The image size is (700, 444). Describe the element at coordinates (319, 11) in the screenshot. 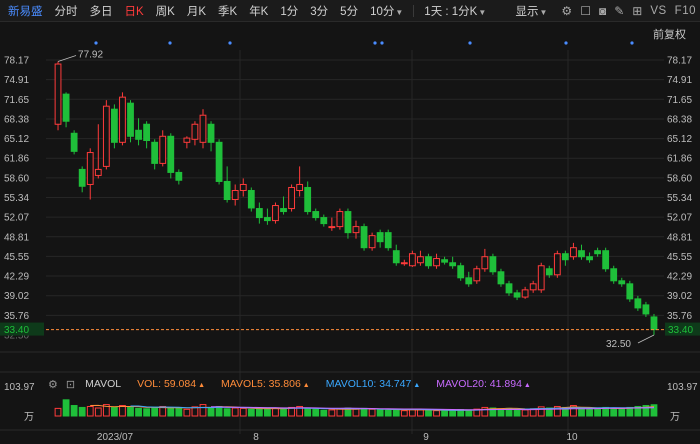

I see `period-tab-8: 3分` at that location.